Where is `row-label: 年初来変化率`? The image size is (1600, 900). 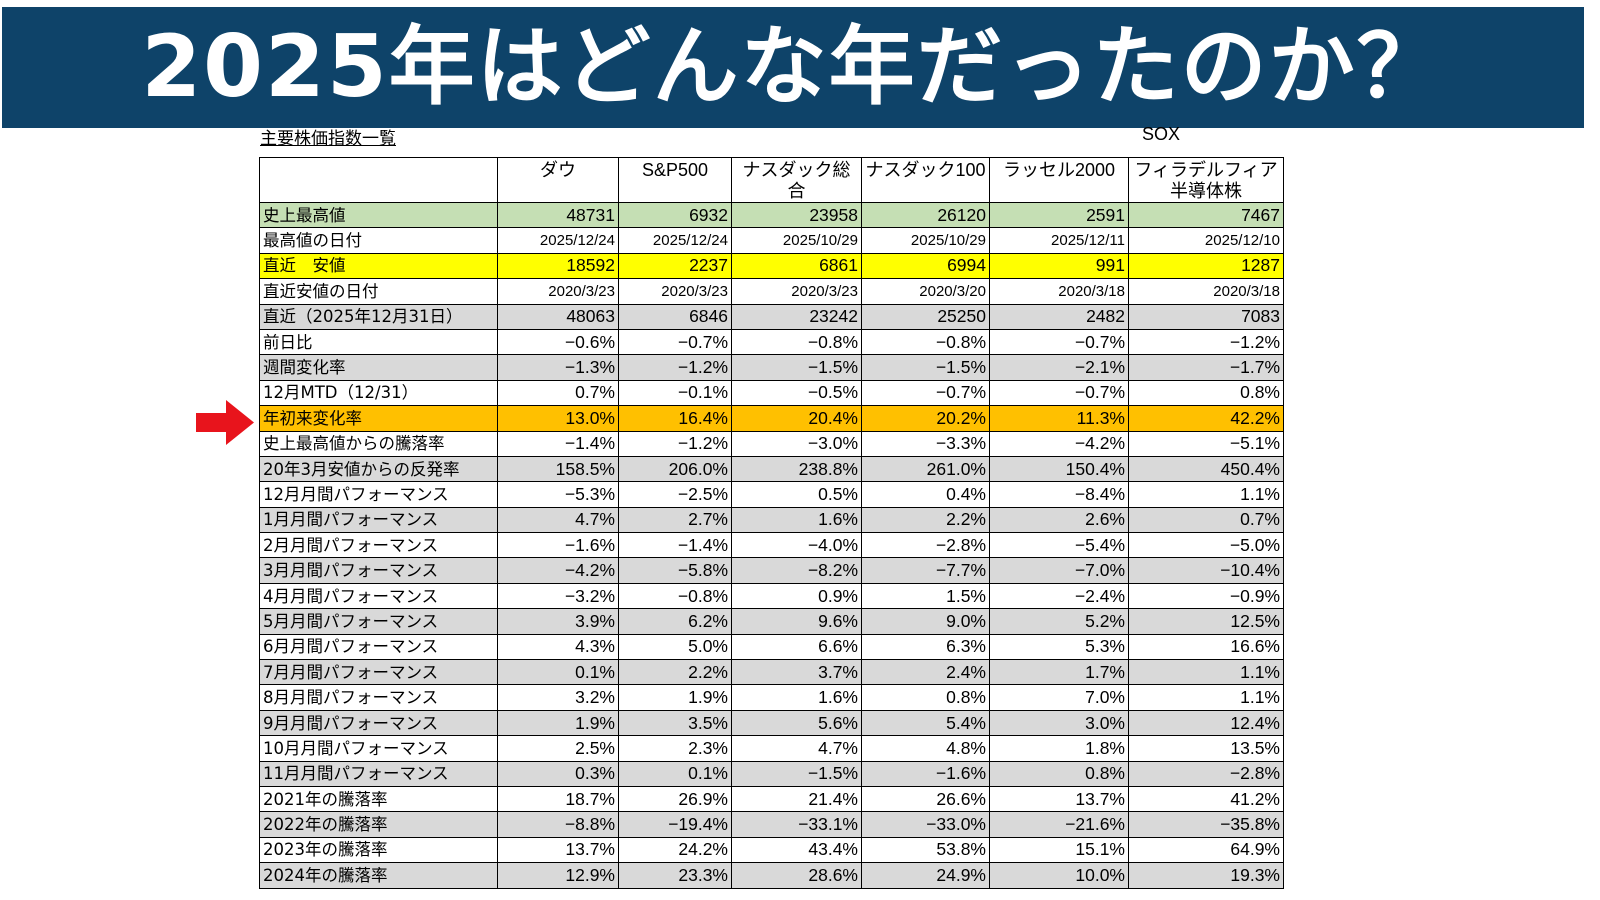
row-label: 年初来変化率 is located at coordinates (378, 418).